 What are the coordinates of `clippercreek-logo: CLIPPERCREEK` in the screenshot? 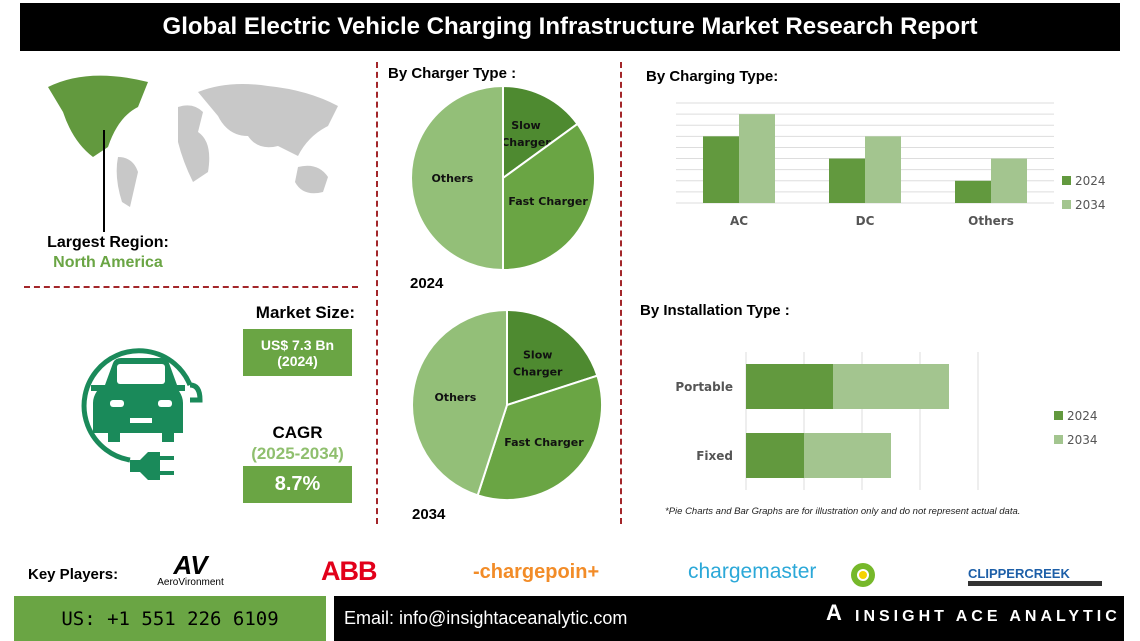 It's located at (1035, 576).